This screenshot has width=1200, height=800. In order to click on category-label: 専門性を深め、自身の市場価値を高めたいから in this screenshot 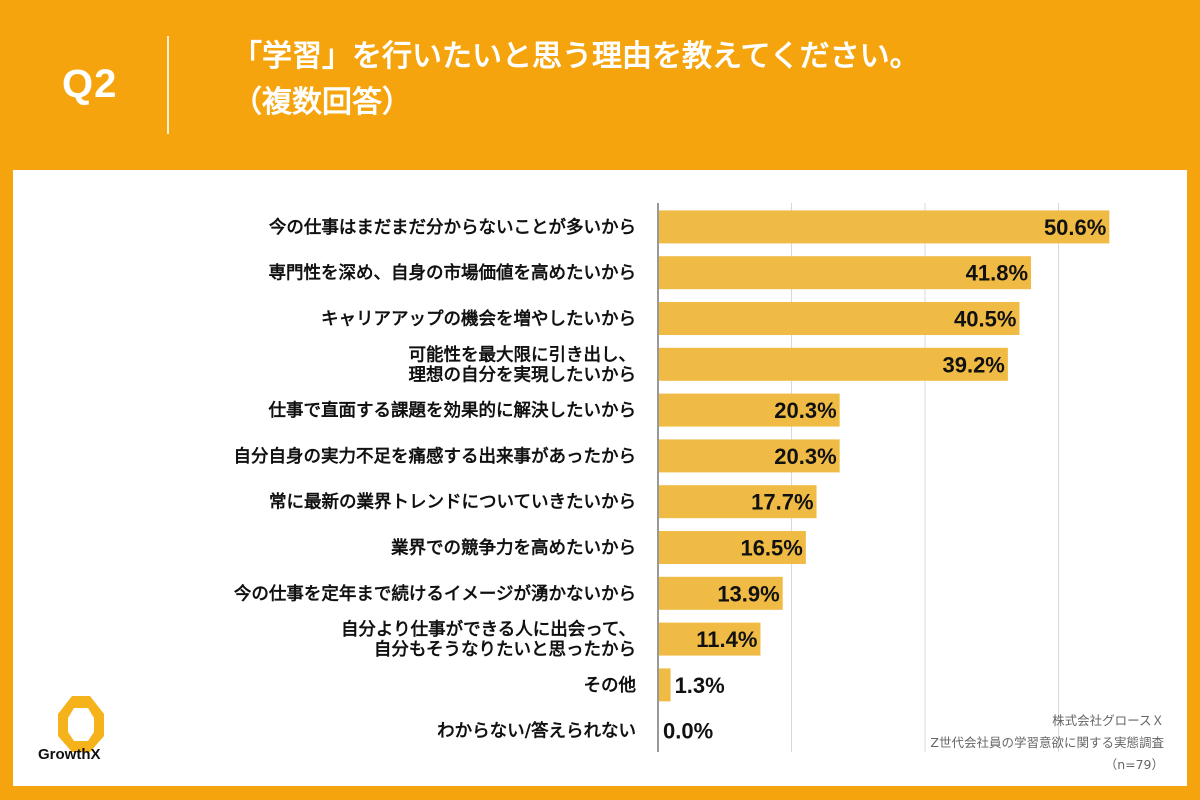, I will do `click(453, 273)`.